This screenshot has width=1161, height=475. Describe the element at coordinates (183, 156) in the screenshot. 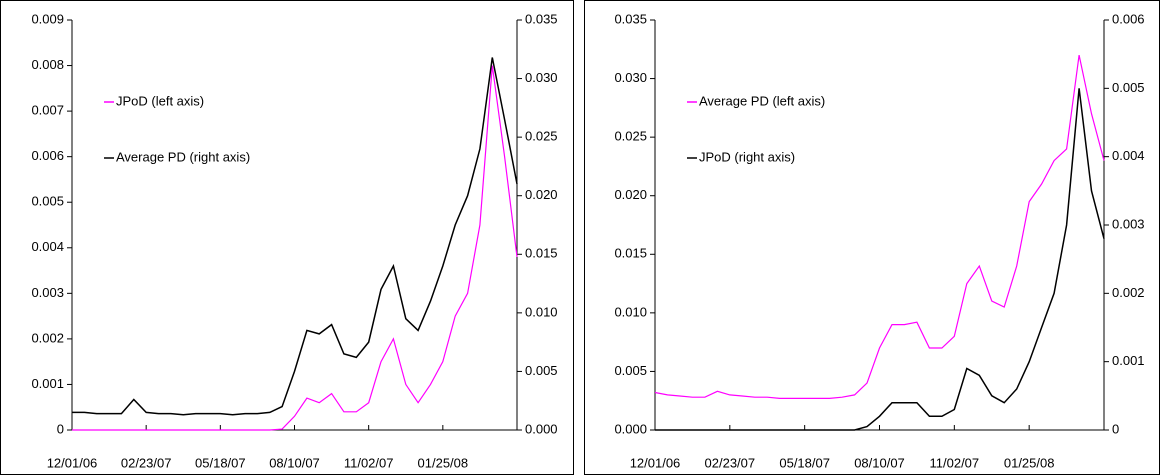

I see `legend-label: Average PD (right axis)` at that location.